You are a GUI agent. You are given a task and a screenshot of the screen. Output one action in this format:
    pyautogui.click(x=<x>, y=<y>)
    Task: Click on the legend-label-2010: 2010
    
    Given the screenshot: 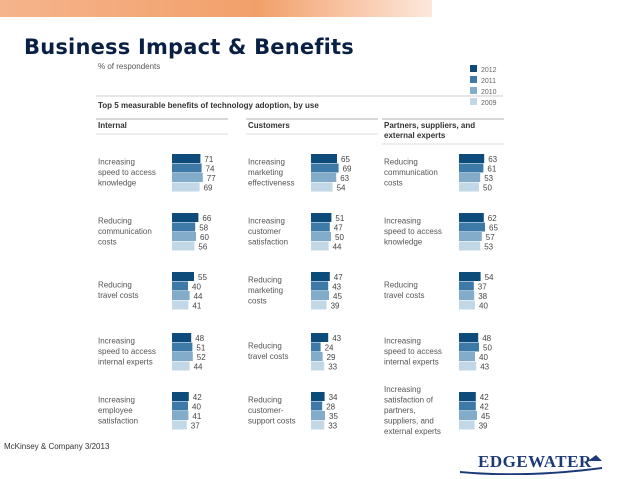 What is the action you would take?
    pyautogui.click(x=489, y=92)
    